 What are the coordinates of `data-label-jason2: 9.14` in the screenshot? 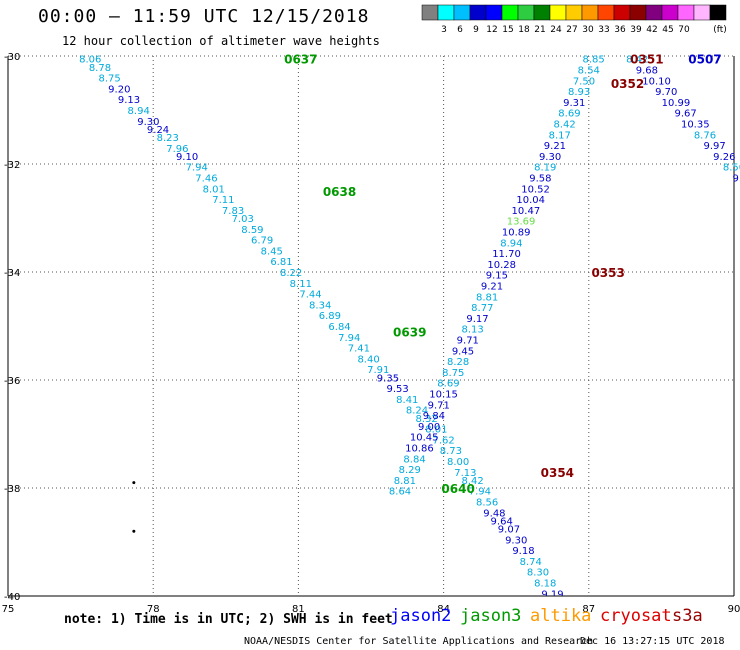 It's located at (736, 179).